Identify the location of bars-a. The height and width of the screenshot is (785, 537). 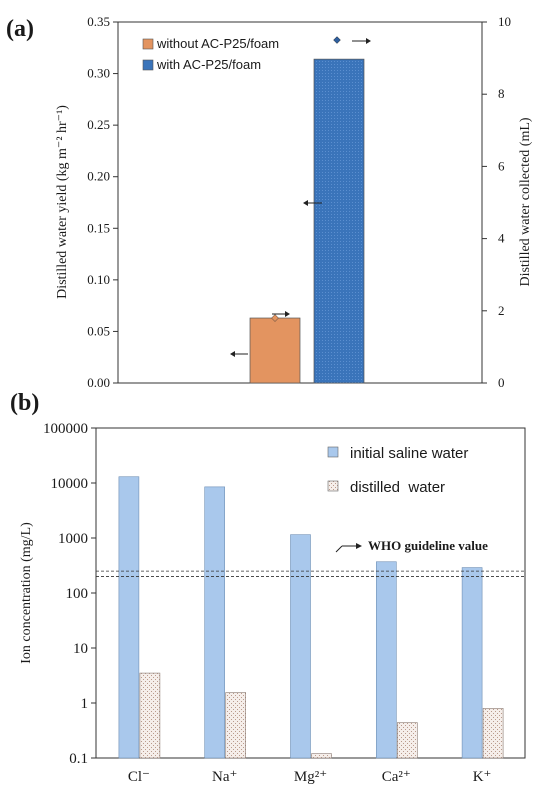
(300, 210).